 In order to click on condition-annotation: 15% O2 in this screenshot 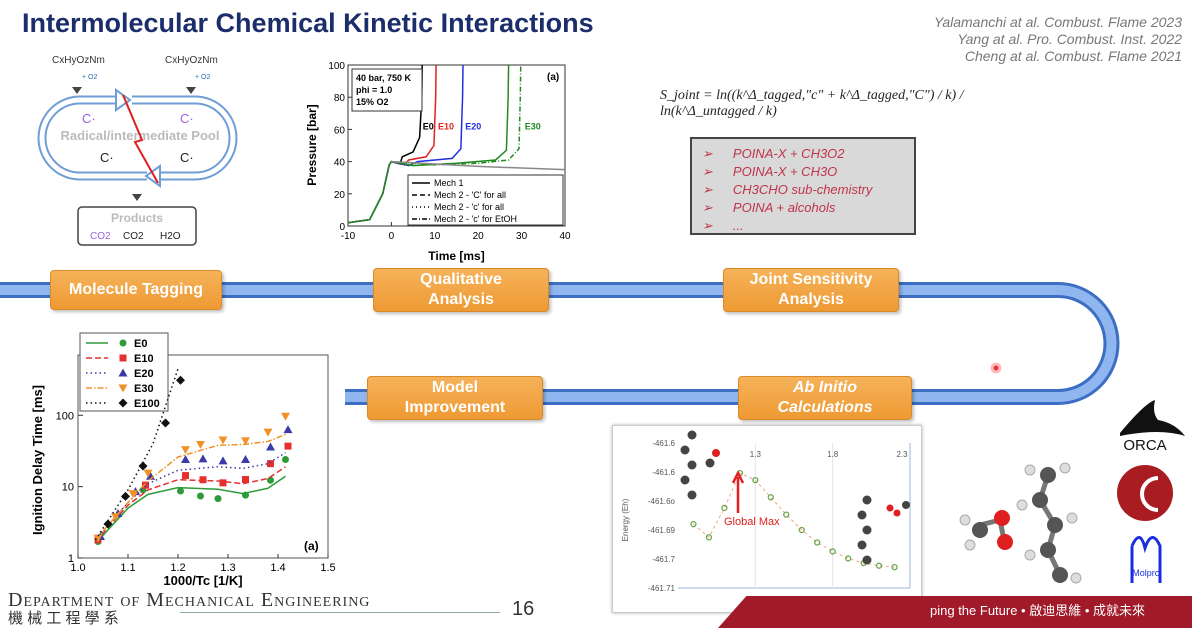, I will do `click(372, 102)`.